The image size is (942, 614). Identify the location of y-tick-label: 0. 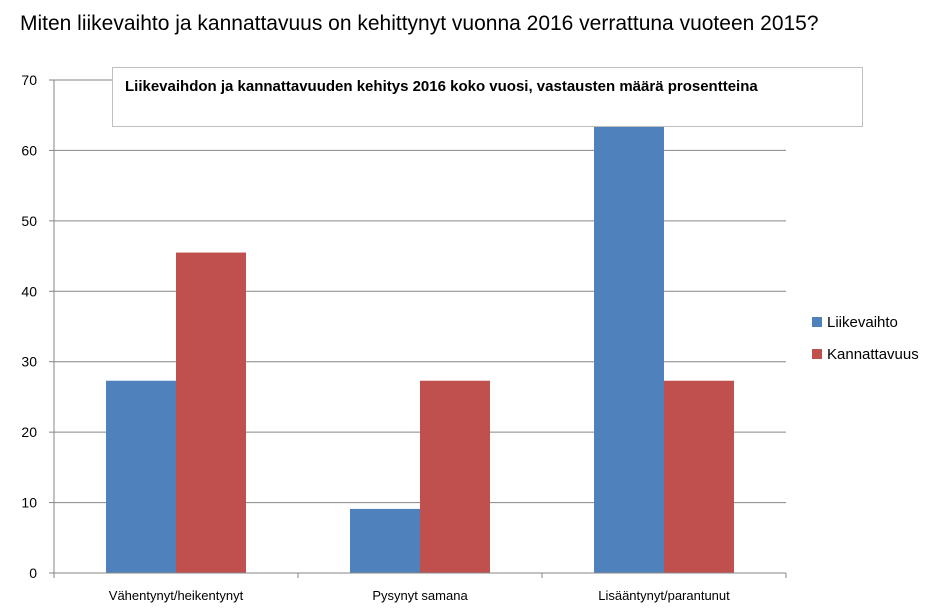
(33, 573).